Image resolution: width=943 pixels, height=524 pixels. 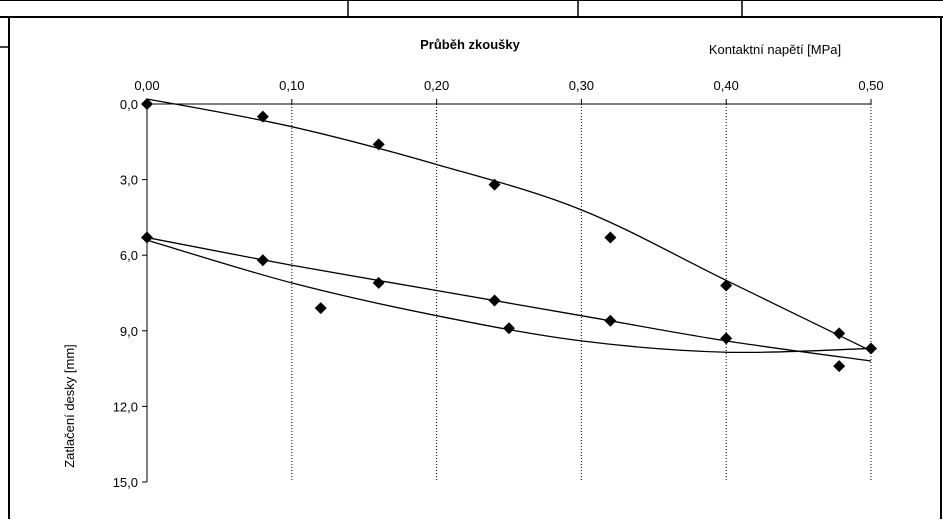 I want to click on y-axis-label: Zatlačení desky [mm], so click(x=69, y=406).